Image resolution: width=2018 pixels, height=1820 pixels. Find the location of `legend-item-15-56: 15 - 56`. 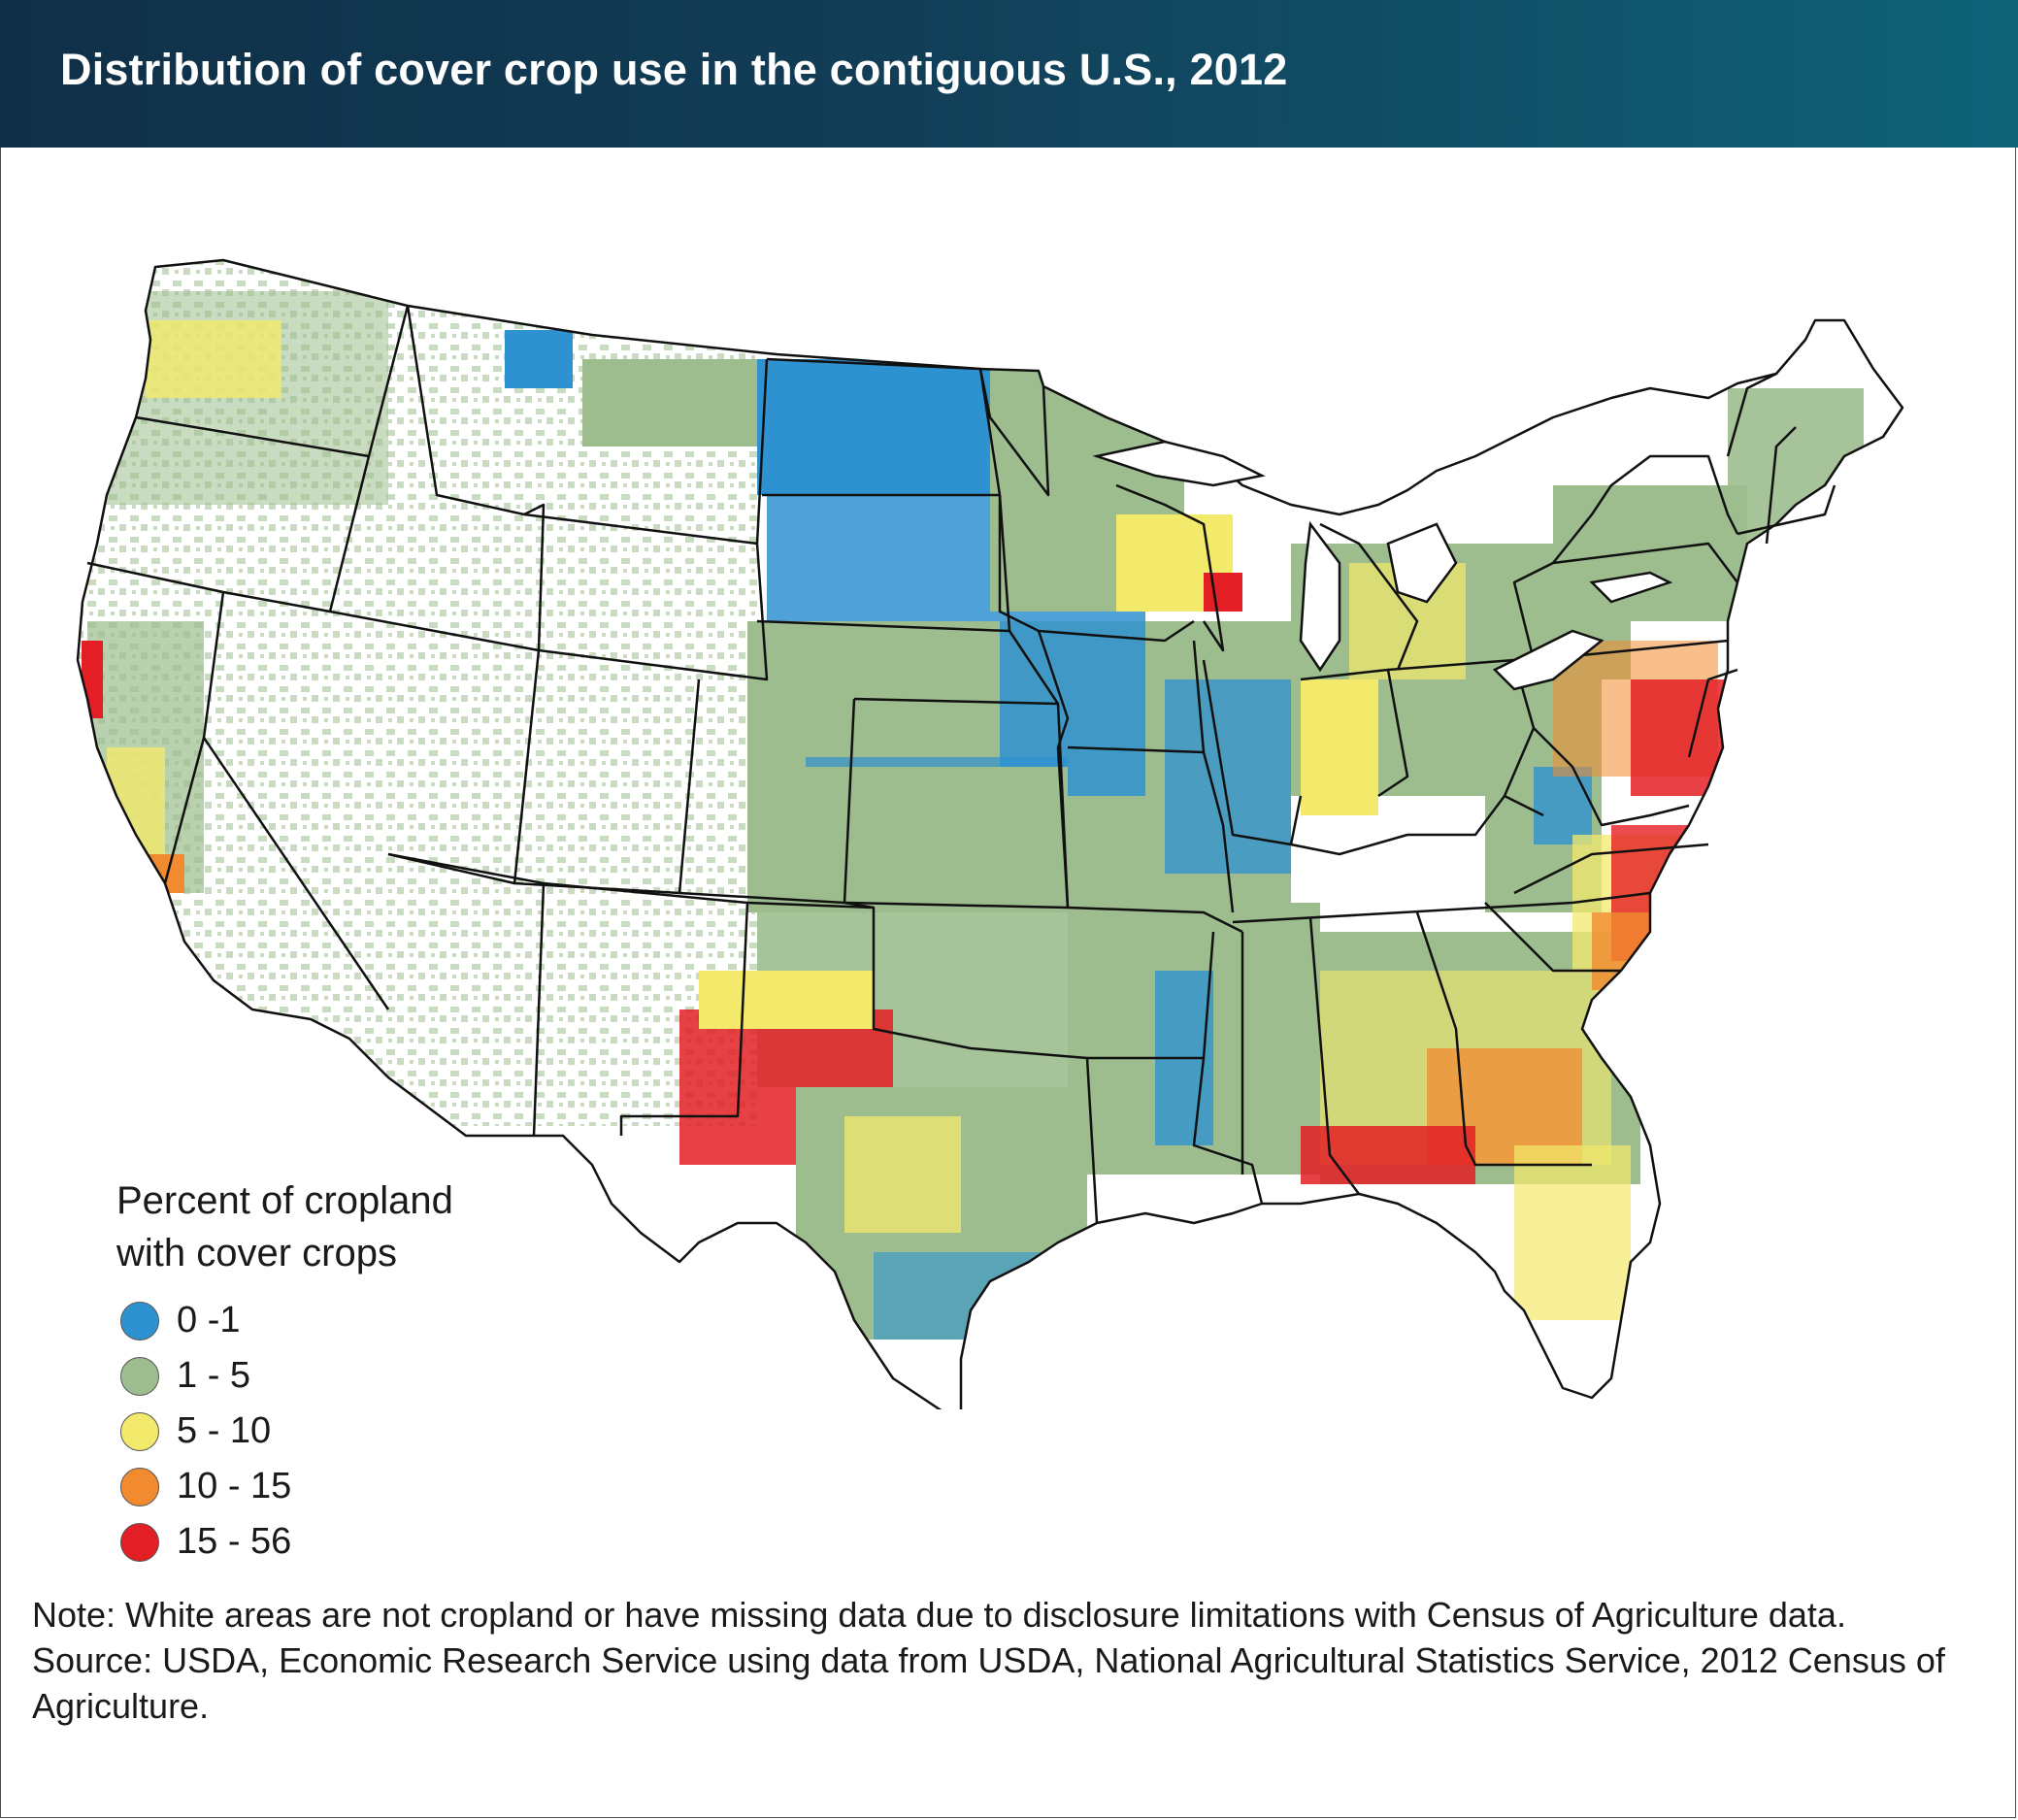

legend-item-15-56: 15 - 56 is located at coordinates (368, 1542).